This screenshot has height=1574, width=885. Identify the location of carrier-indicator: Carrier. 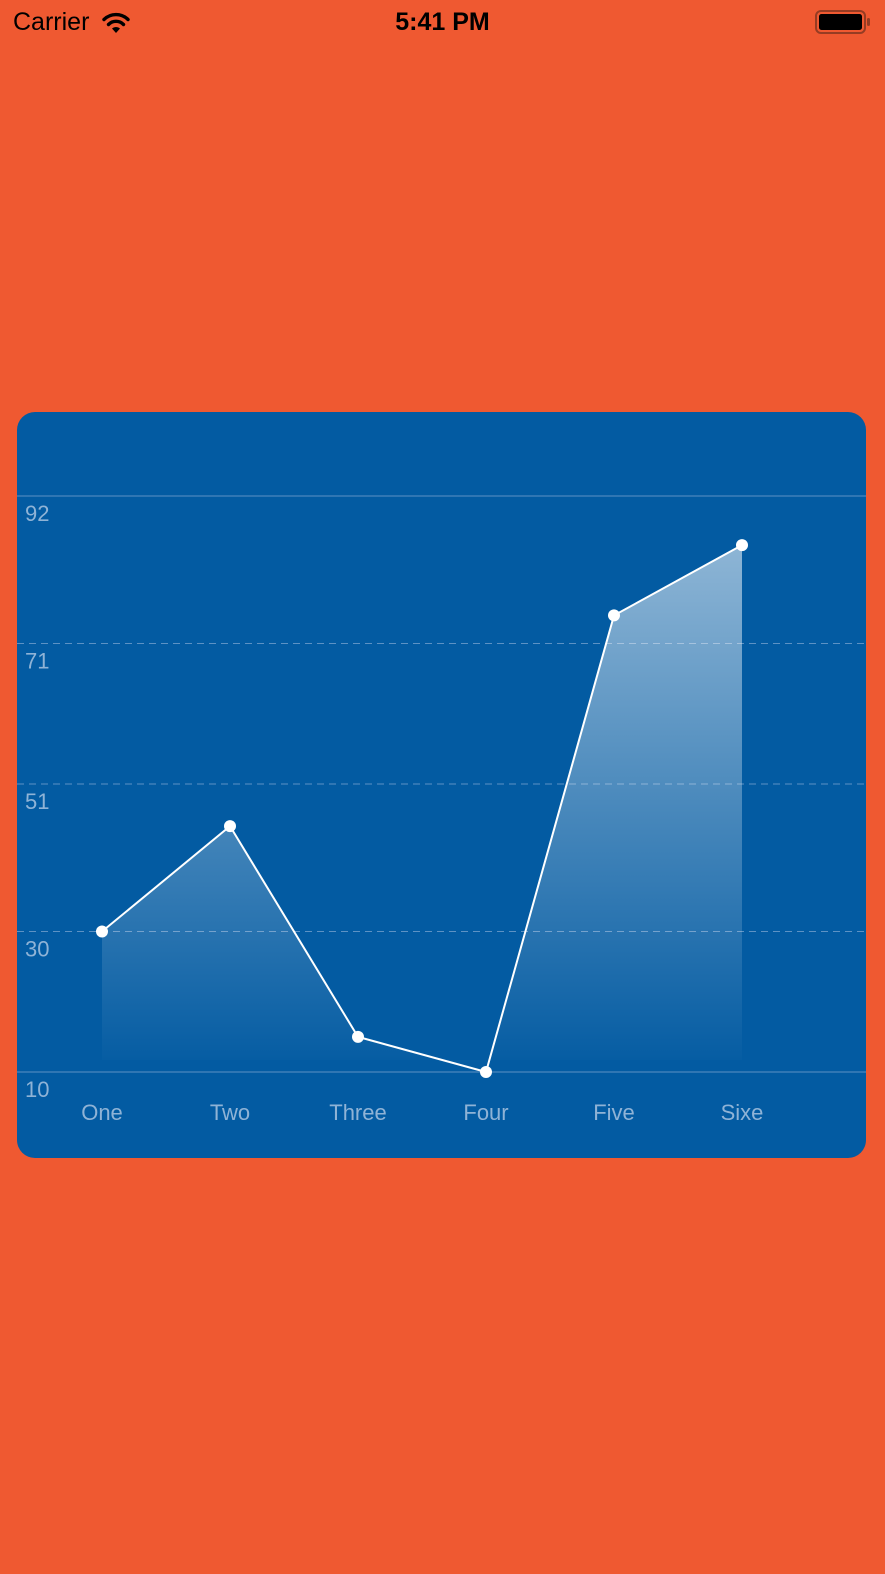
(72, 22).